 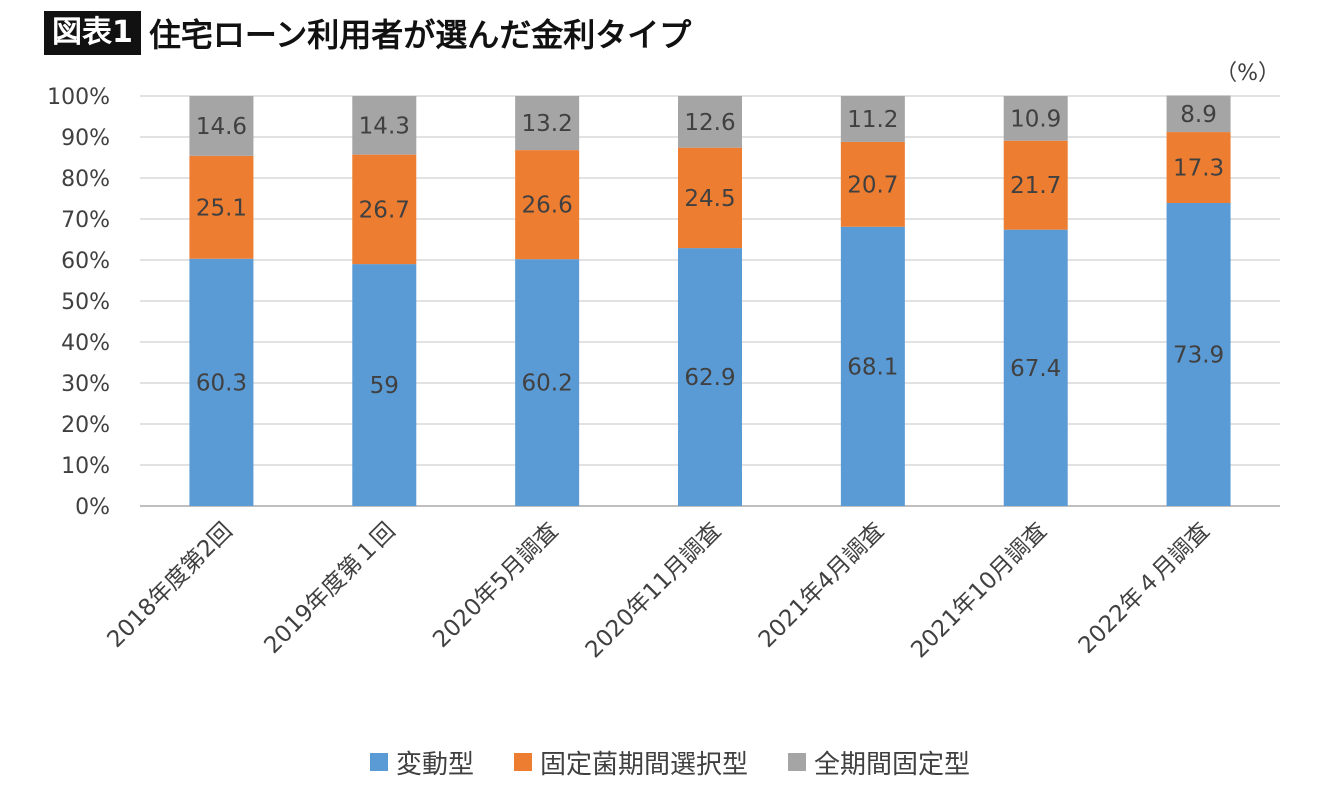 I want to click on x-tick-label: 2019年度第１回, so click(x=329, y=588).